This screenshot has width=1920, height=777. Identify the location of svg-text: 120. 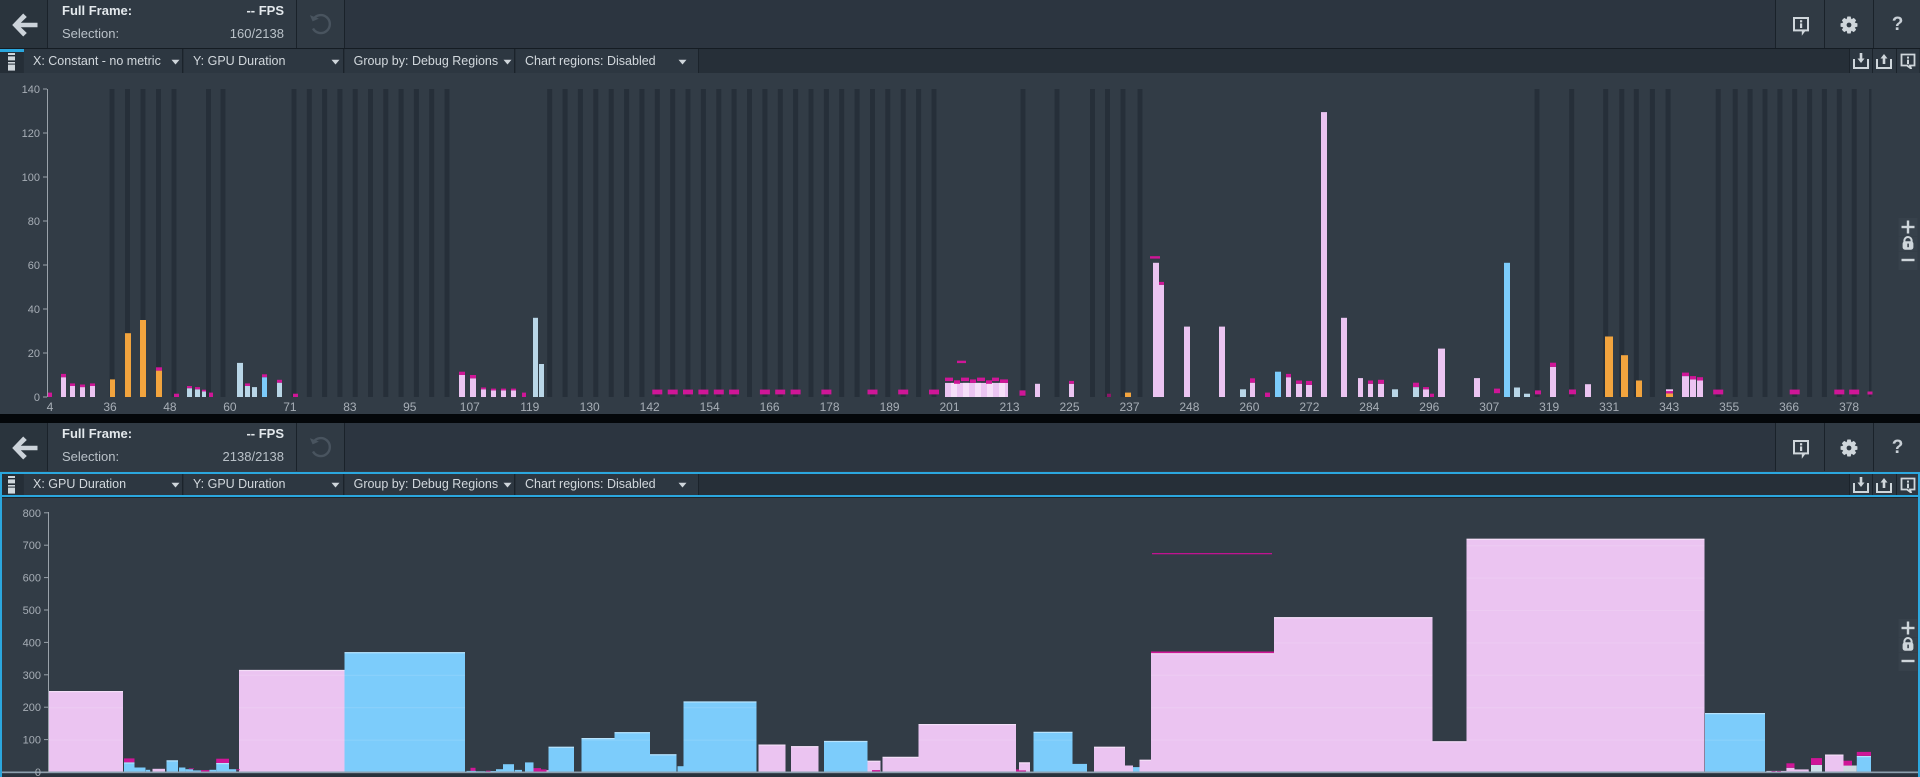
(31, 134).